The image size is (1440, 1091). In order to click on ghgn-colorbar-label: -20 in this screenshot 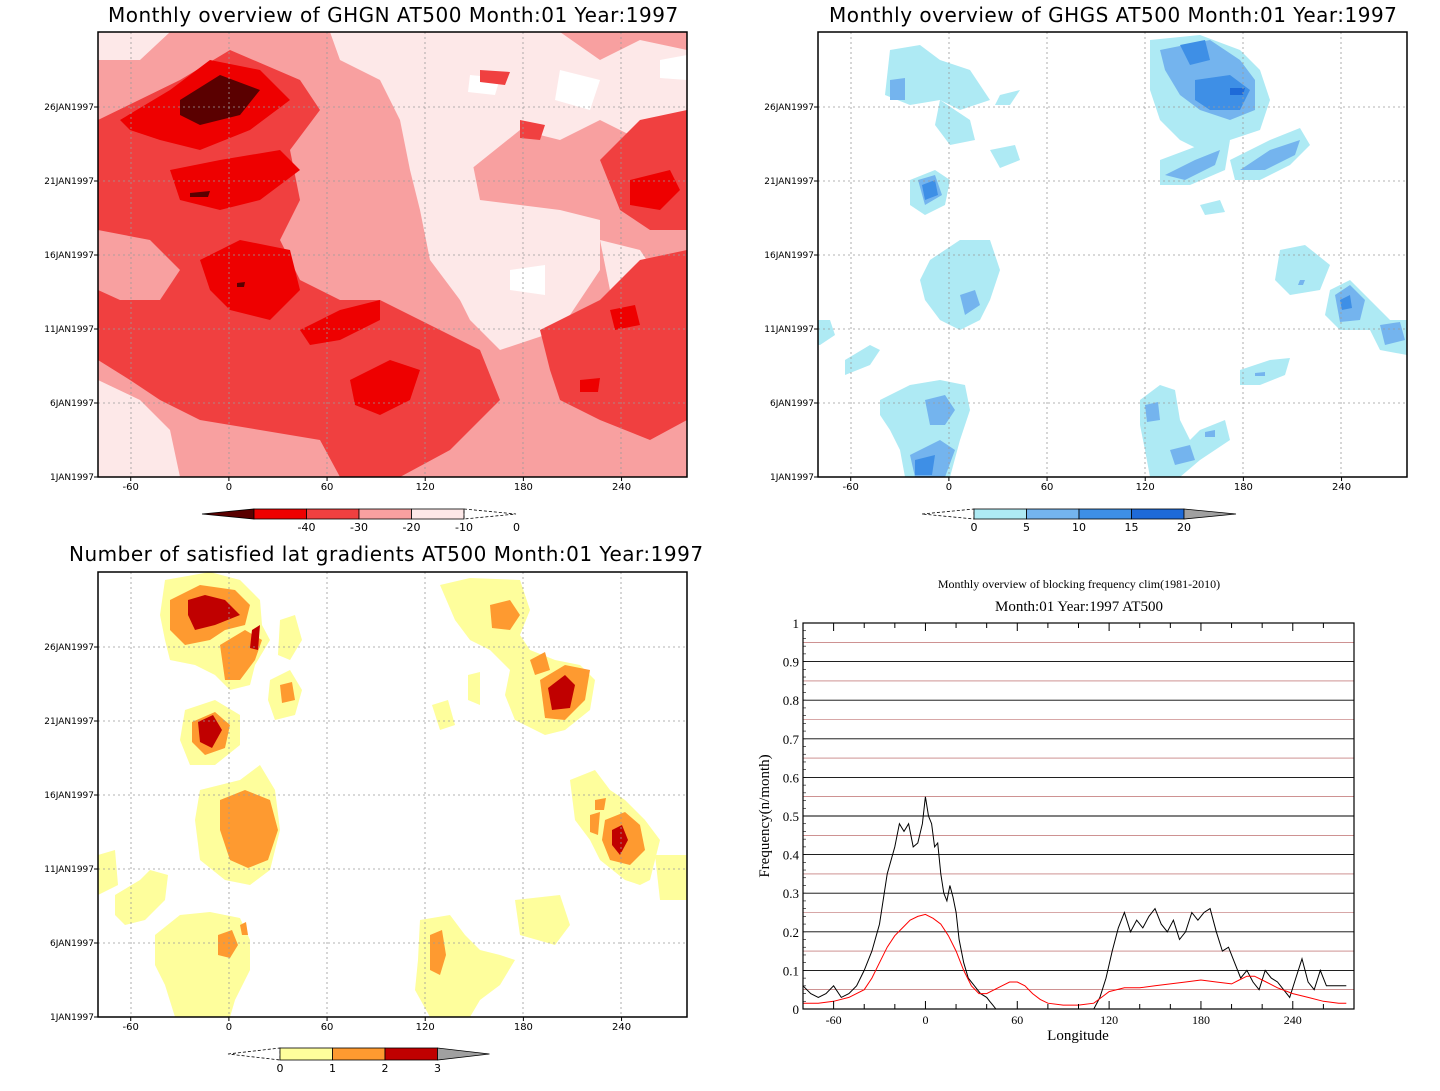, I will do `click(412, 527)`.